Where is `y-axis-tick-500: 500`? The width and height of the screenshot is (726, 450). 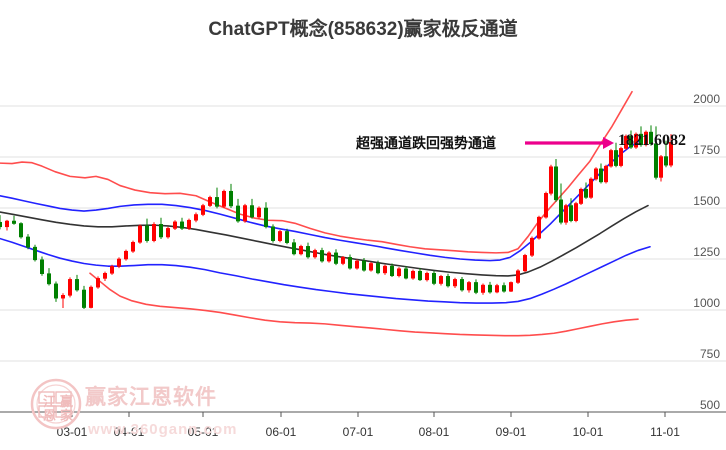
y-axis-tick-500: 500 is located at coordinates (709, 405).